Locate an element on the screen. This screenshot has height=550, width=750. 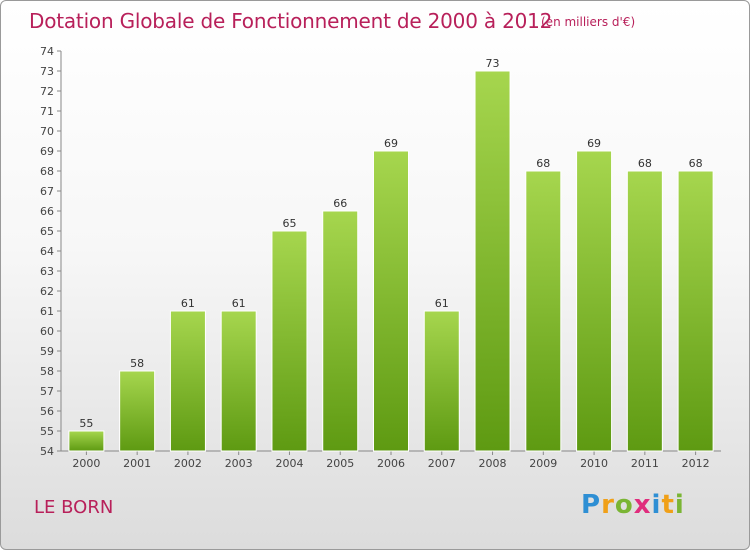
y-tick-label: 64 is located at coordinates (47, 251).